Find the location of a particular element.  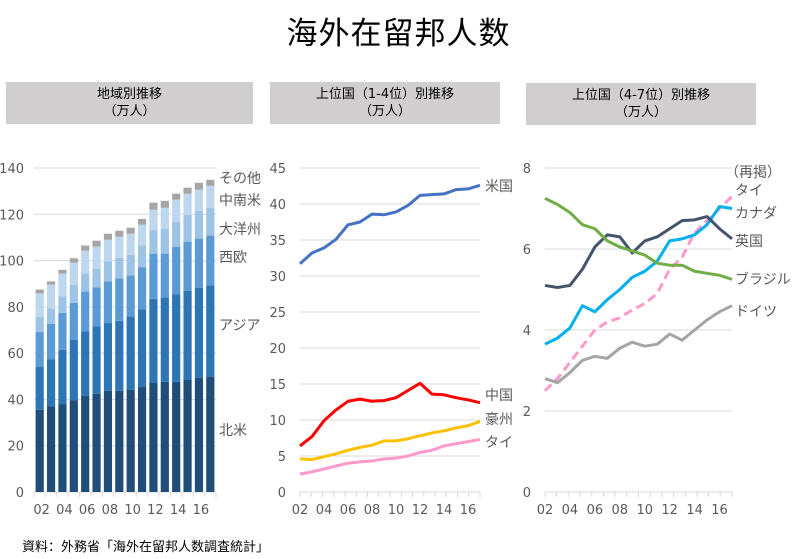

y-tick-label: 6 is located at coordinates (527, 250).